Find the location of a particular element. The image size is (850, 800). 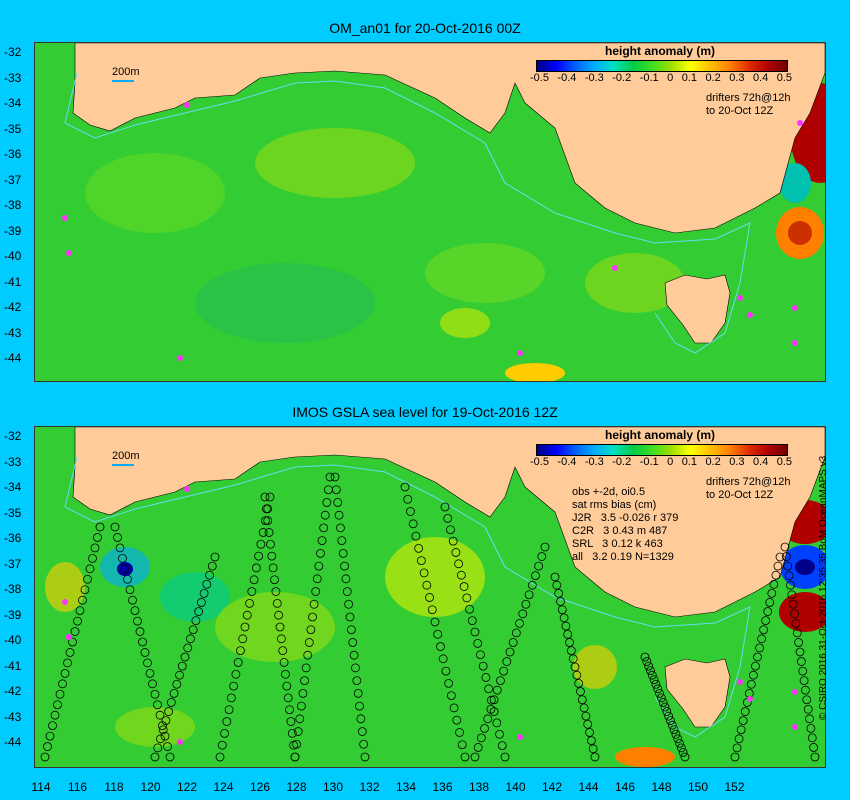

longitude-tick-label: 150 is located at coordinates (698, 787).